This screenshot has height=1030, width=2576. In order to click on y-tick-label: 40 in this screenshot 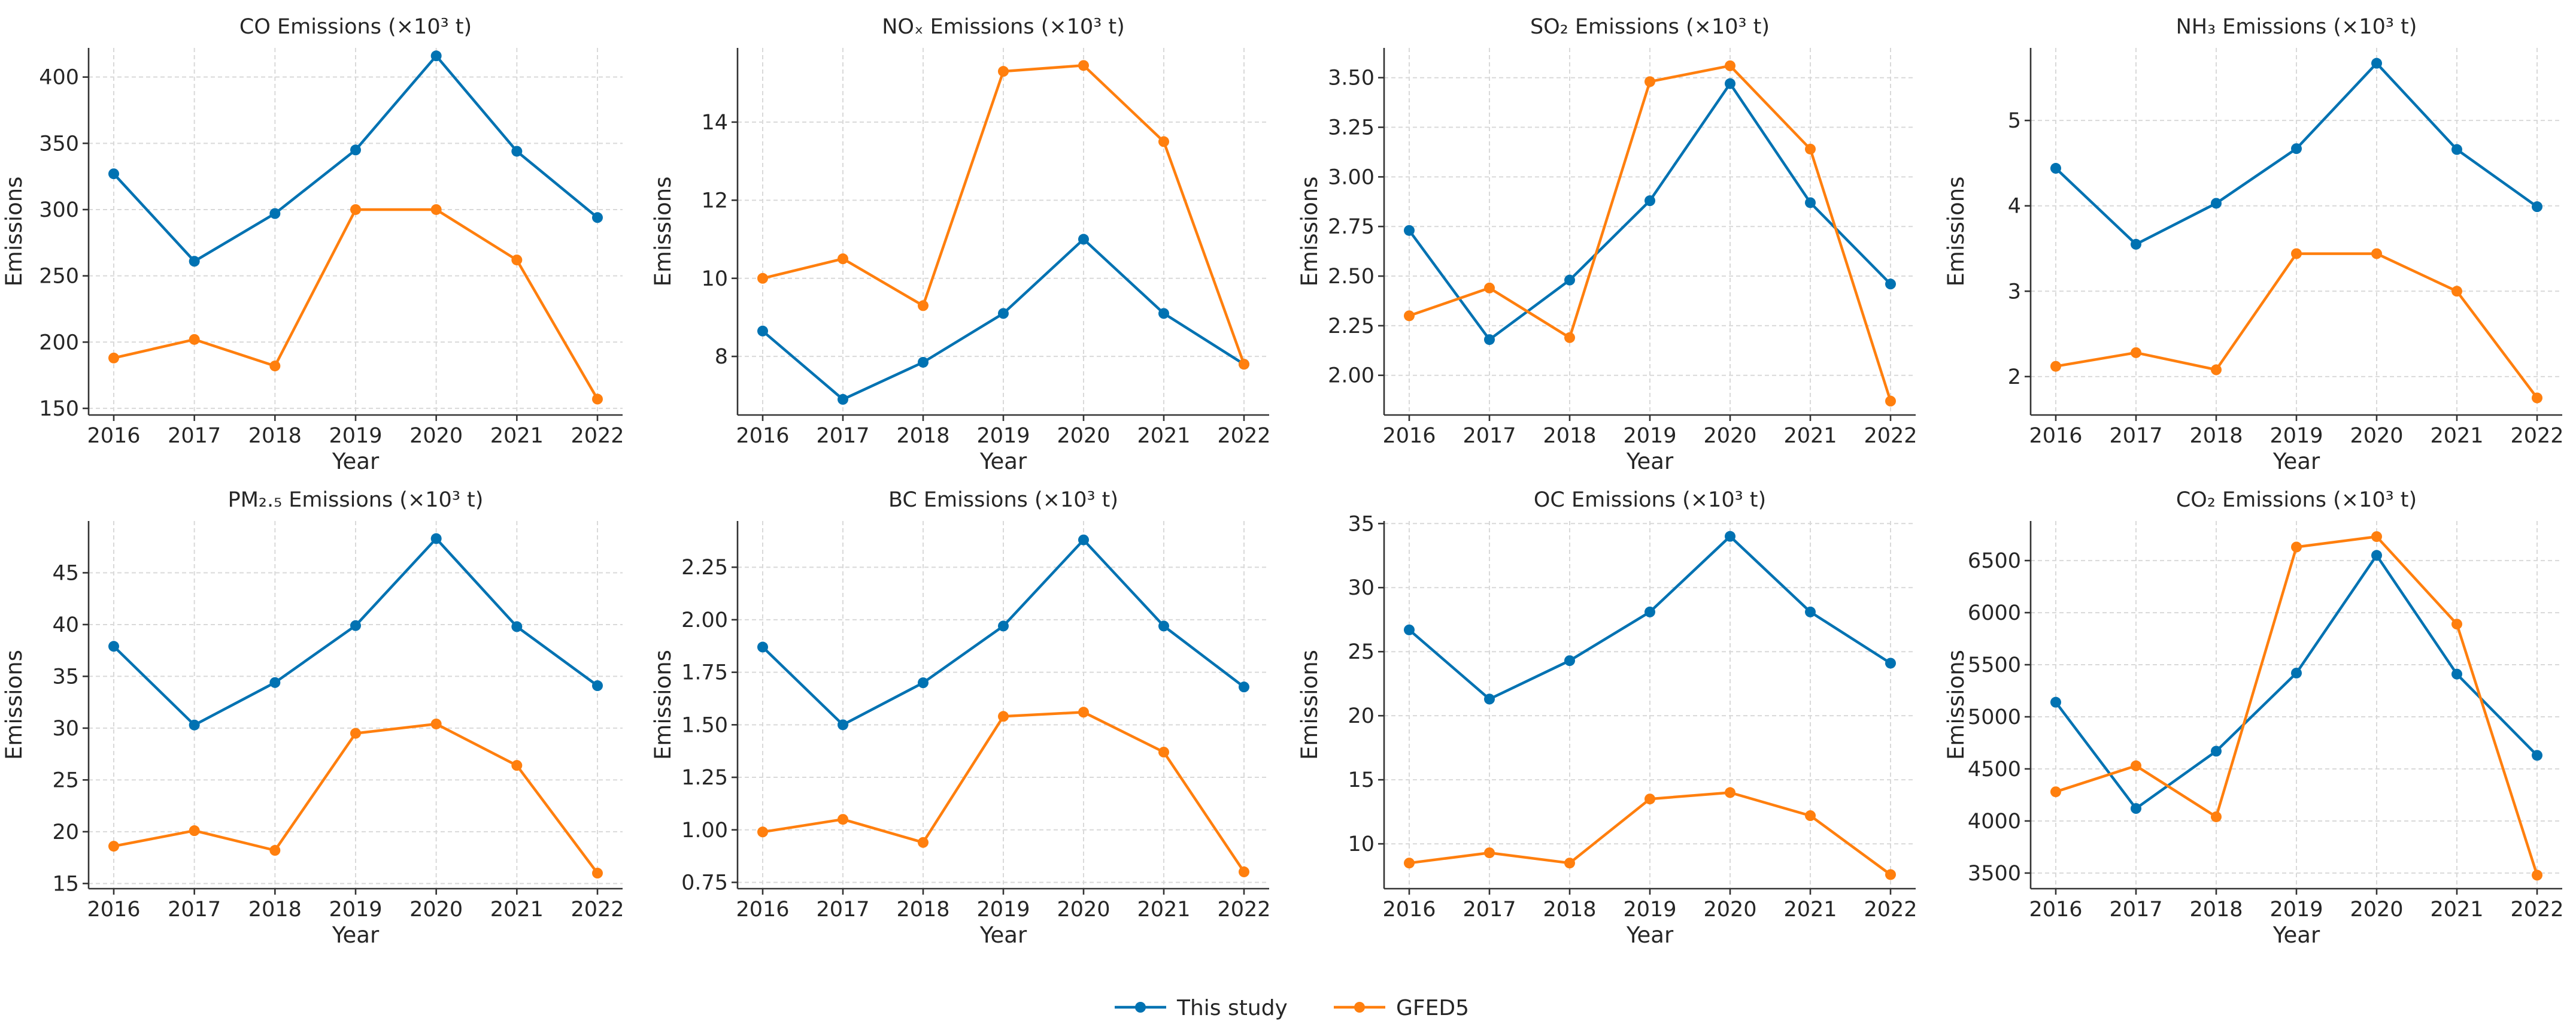, I will do `click(65, 625)`.